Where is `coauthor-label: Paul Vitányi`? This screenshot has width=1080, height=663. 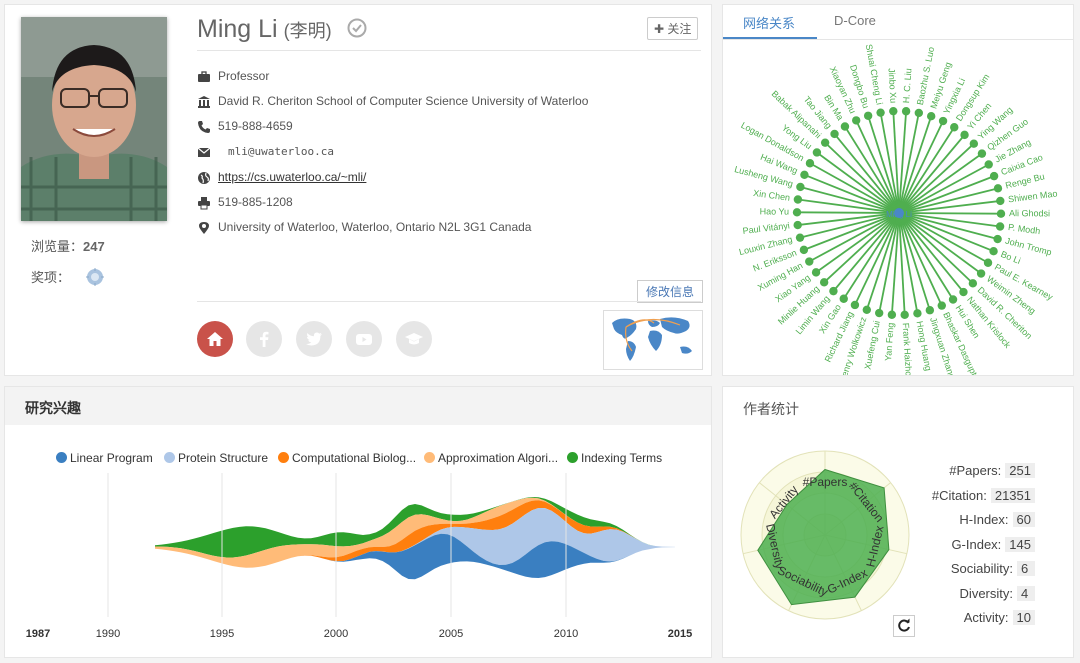 coauthor-label: Paul Vitányi is located at coordinates (766, 228).